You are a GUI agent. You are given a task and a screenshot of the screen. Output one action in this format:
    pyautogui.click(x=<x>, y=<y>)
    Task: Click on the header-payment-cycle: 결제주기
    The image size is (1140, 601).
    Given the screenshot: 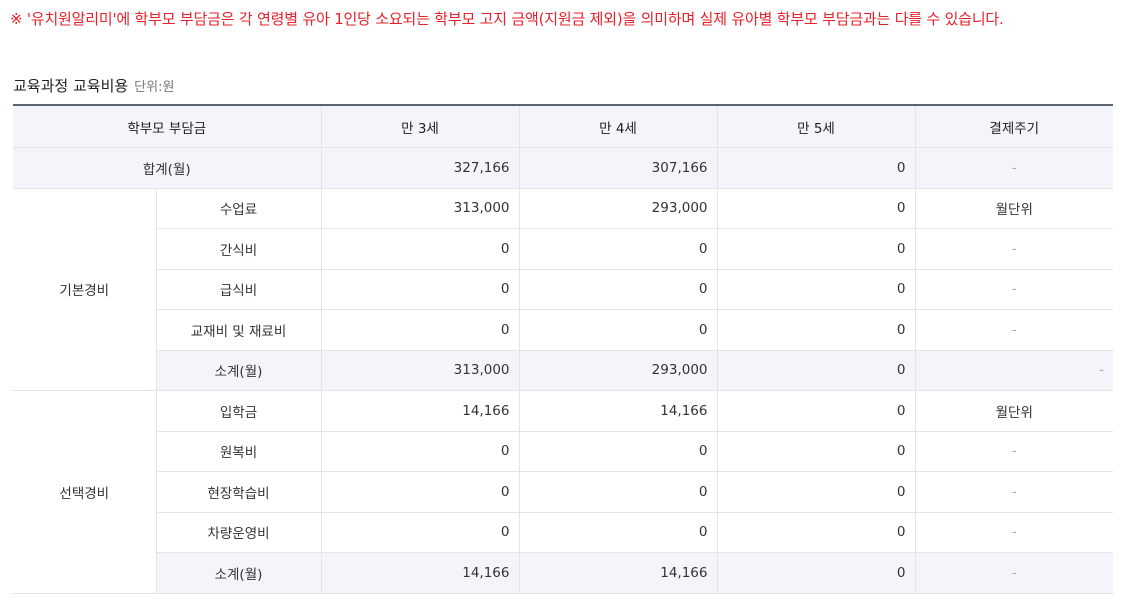 What is the action you would take?
    pyautogui.click(x=1014, y=126)
    